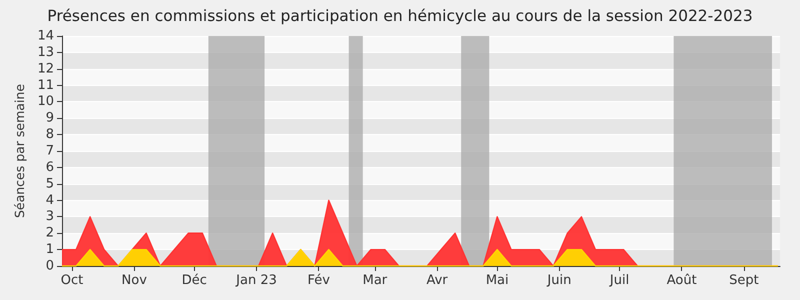 This screenshot has height=300, width=800. I want to click on x-tick-label: Fév, so click(318, 280).